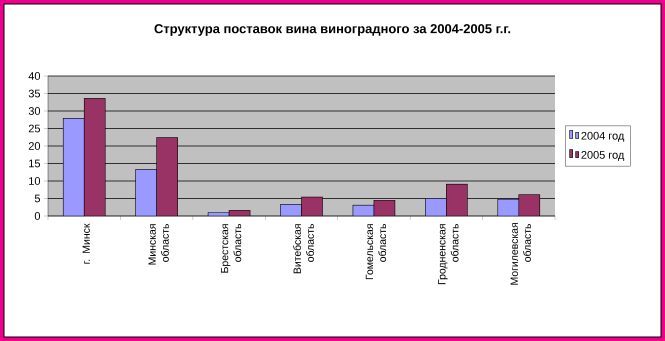  What do you see at coordinates (602, 137) in the screenshot?
I see `legend-label: 2004 год` at bounding box center [602, 137].